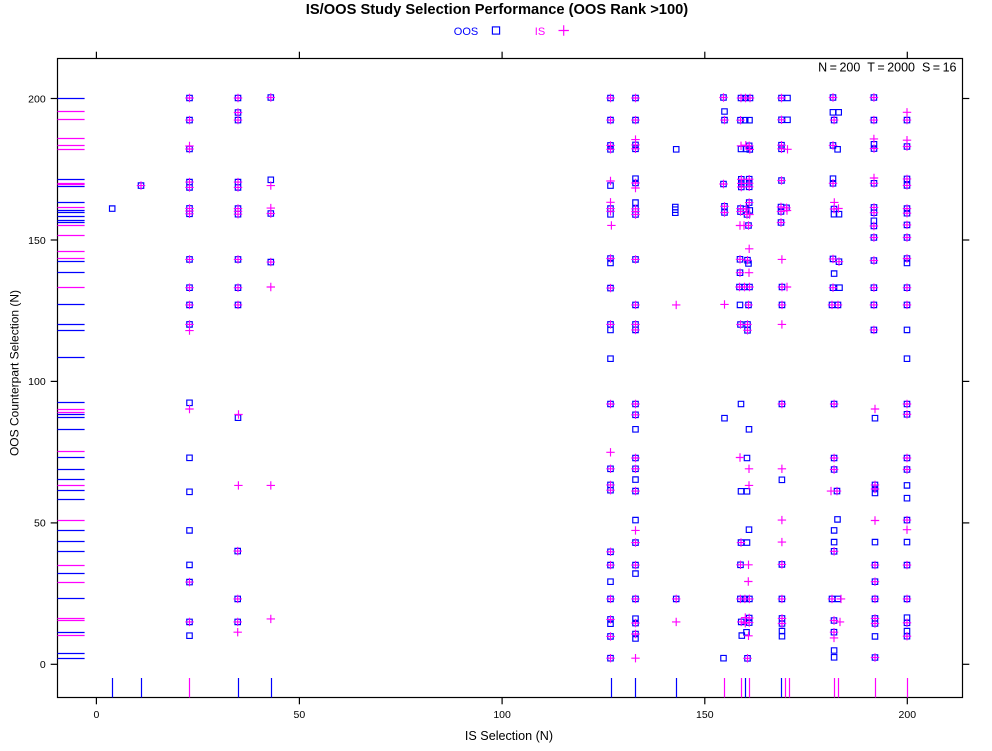 The width and height of the screenshot is (992, 751). I want to click on svg-text: OOS Counterpart Selection (N), so click(15, 373).